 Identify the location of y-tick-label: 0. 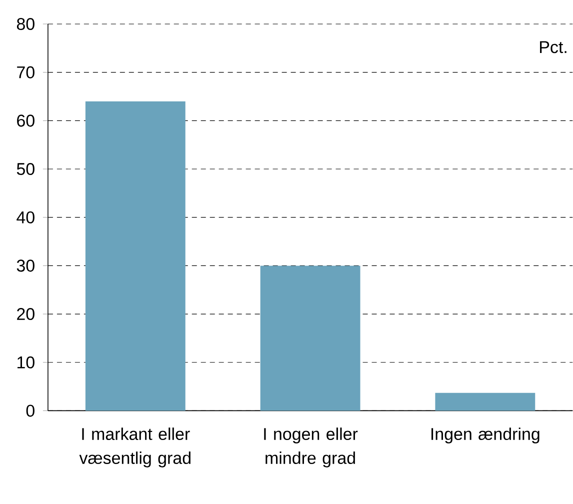
(30, 410).